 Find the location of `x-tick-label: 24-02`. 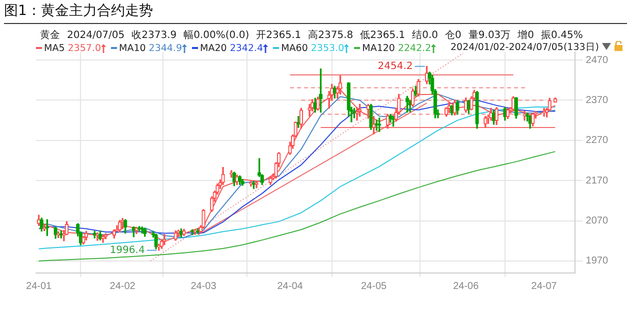

x-tick-label: 24-02 is located at coordinates (123, 286).